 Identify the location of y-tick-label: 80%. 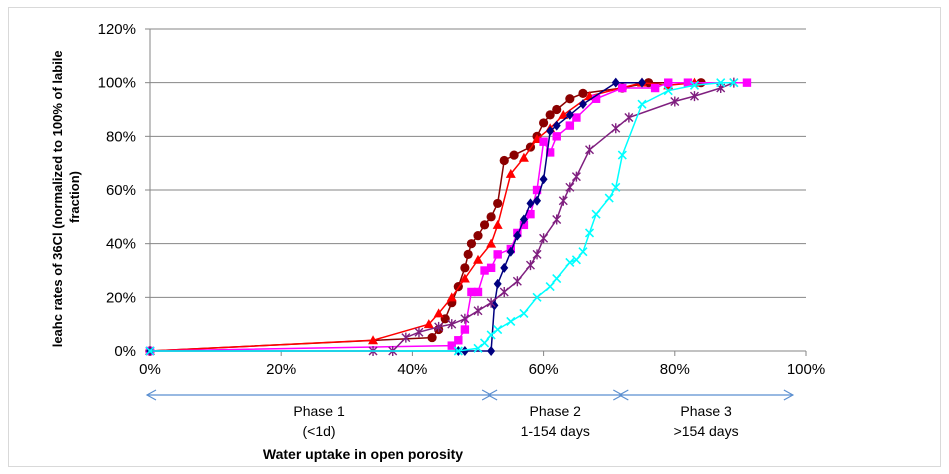
(121, 136).